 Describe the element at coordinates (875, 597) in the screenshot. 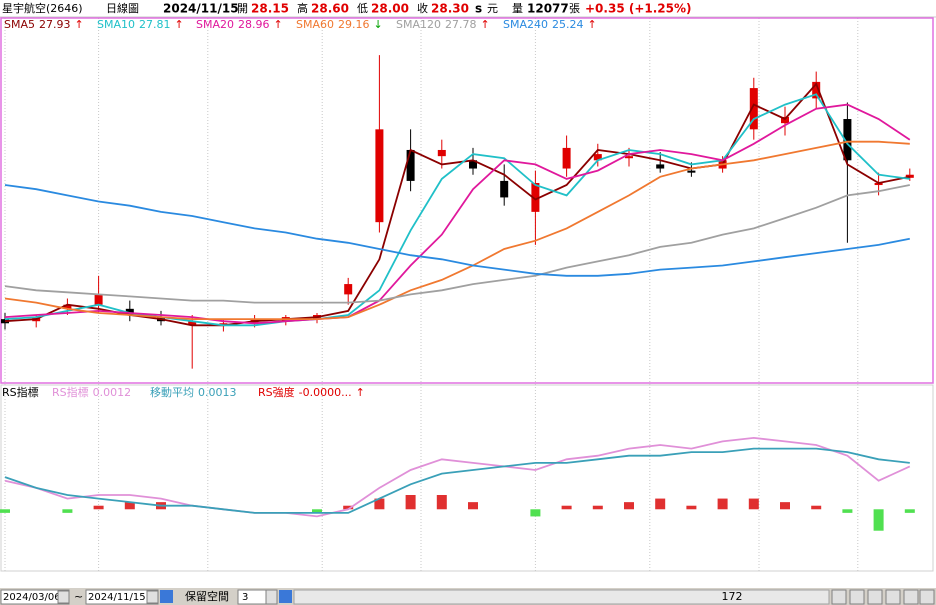

I see `zoom-out-button` at that location.